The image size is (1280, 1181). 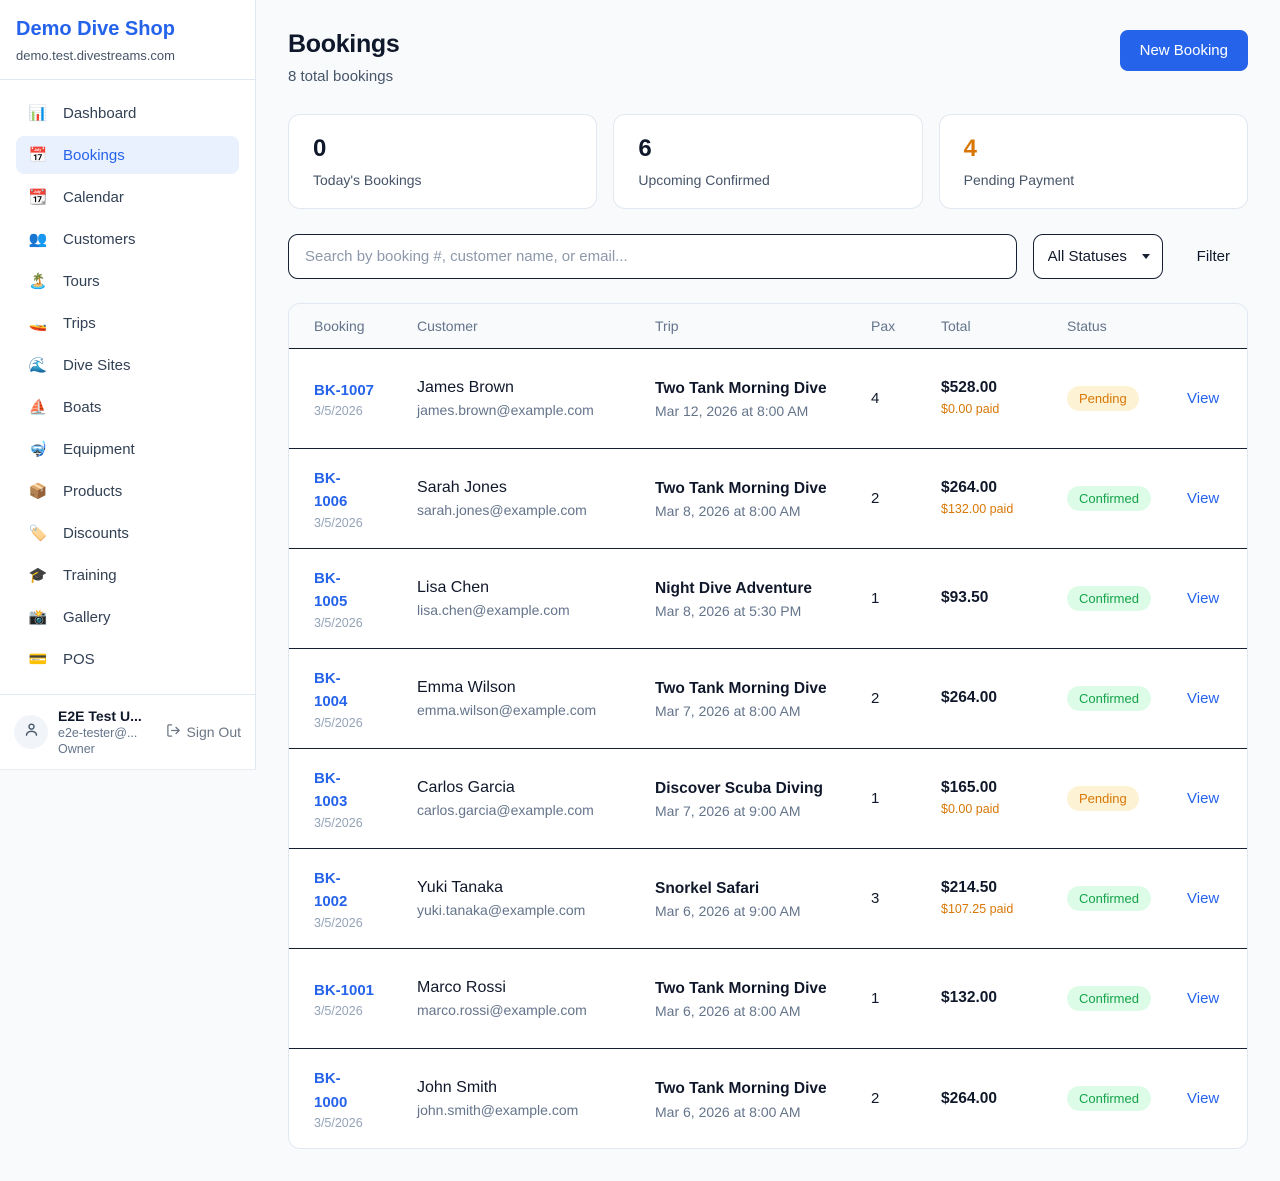 What do you see at coordinates (890, 326) in the screenshot?
I see `column-header-pax: Pax` at bounding box center [890, 326].